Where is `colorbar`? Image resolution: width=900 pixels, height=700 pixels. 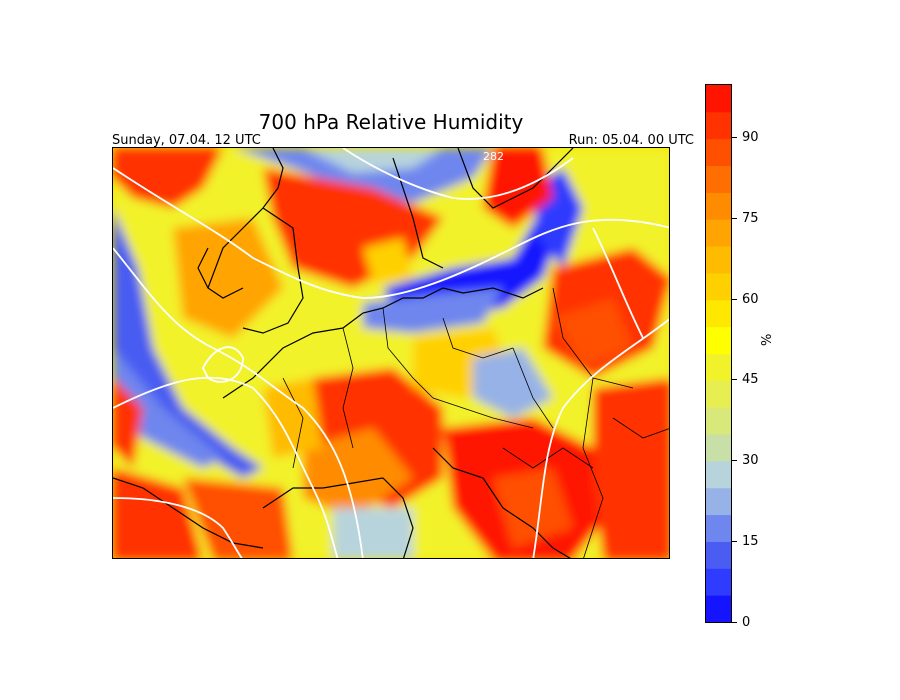
colorbar is located at coordinates (718, 353).